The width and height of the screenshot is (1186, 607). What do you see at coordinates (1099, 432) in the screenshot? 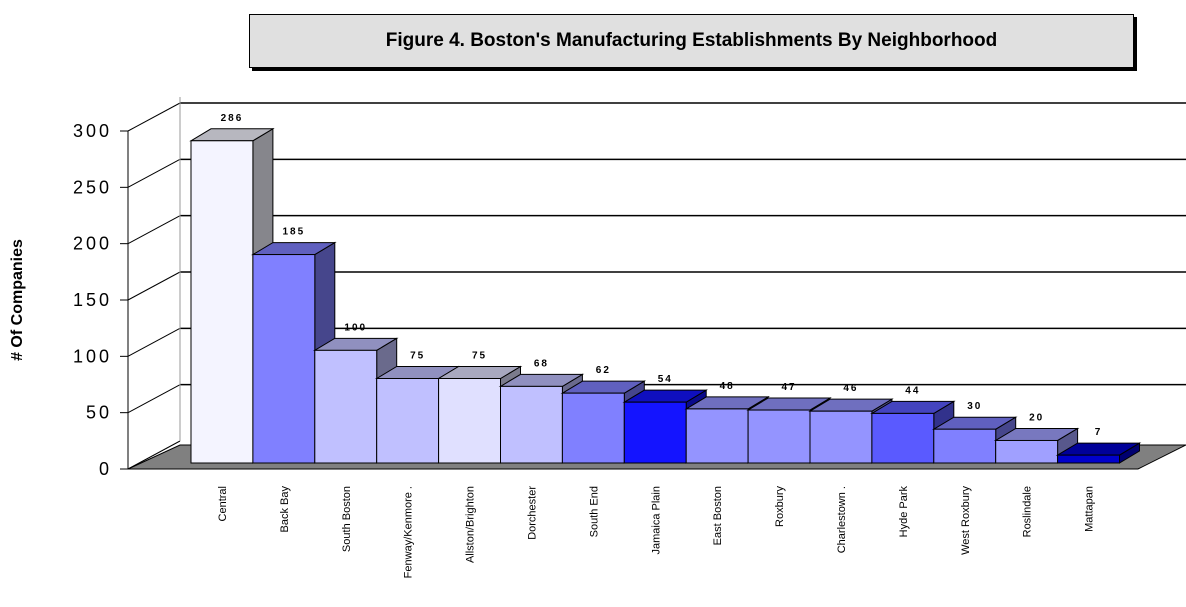
I see `data-label: 7` at bounding box center [1099, 432].